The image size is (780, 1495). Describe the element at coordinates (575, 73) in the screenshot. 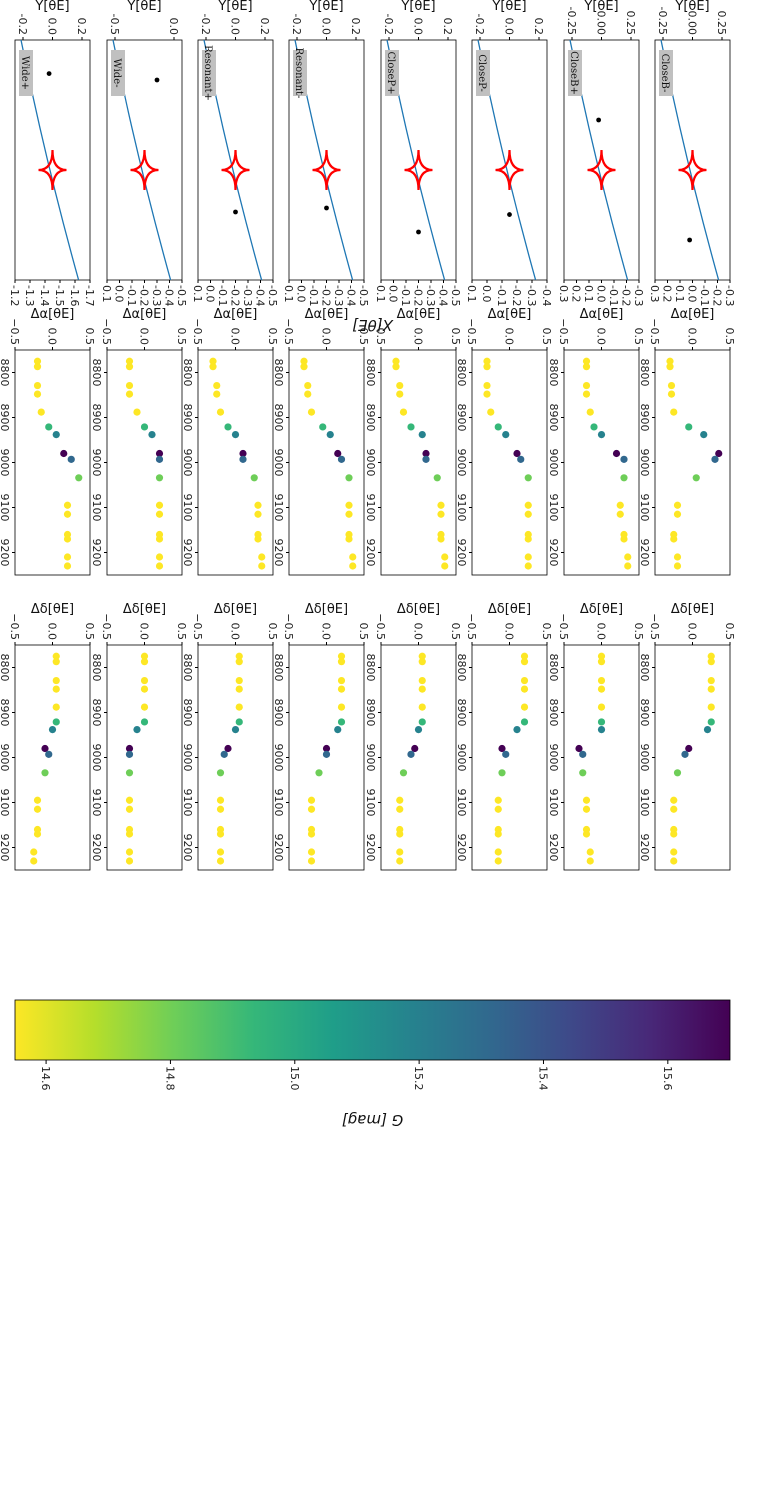

I see `model-label: CloseB+` at that location.